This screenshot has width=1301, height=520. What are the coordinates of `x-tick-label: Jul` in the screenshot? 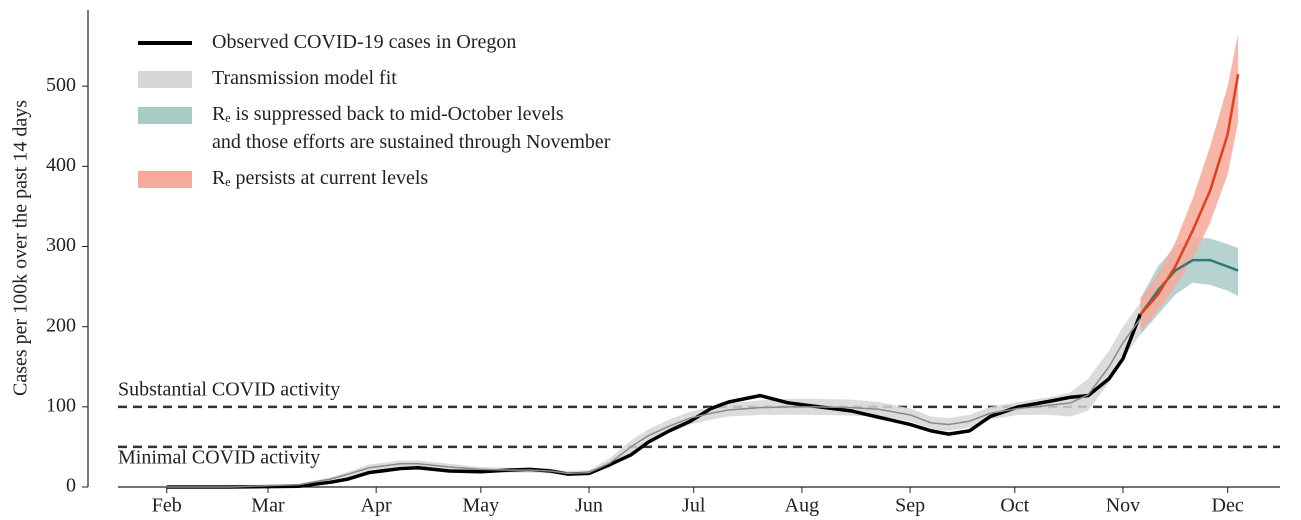 It's located at (694, 506).